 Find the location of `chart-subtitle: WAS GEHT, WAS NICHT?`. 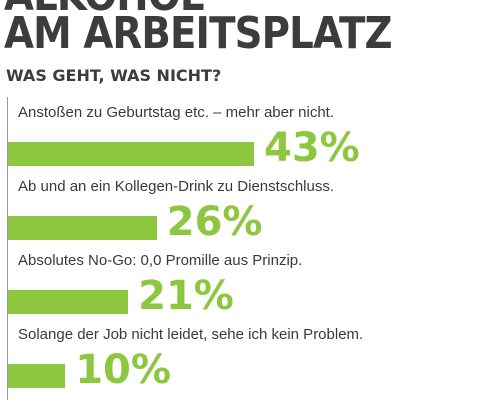

chart-subtitle: WAS GEHT, WAS NICHT? is located at coordinates (114, 75).